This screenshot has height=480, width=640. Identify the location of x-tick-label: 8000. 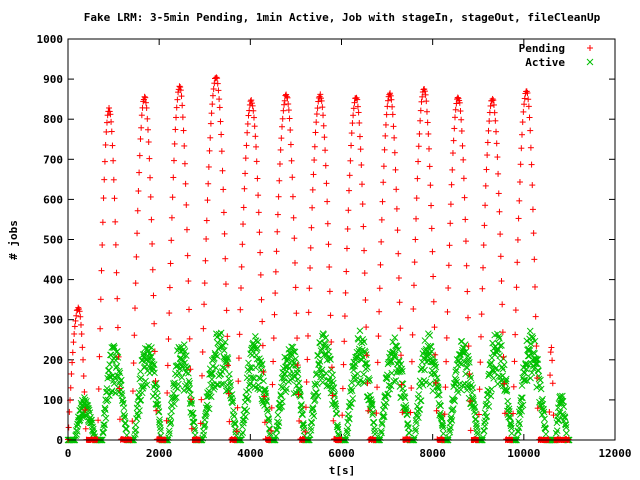
(432, 453).